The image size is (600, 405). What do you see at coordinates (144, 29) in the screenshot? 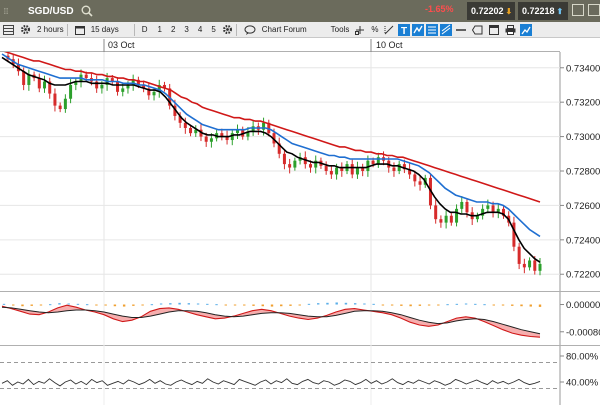
I see `candle-type-button: D` at bounding box center [144, 29].